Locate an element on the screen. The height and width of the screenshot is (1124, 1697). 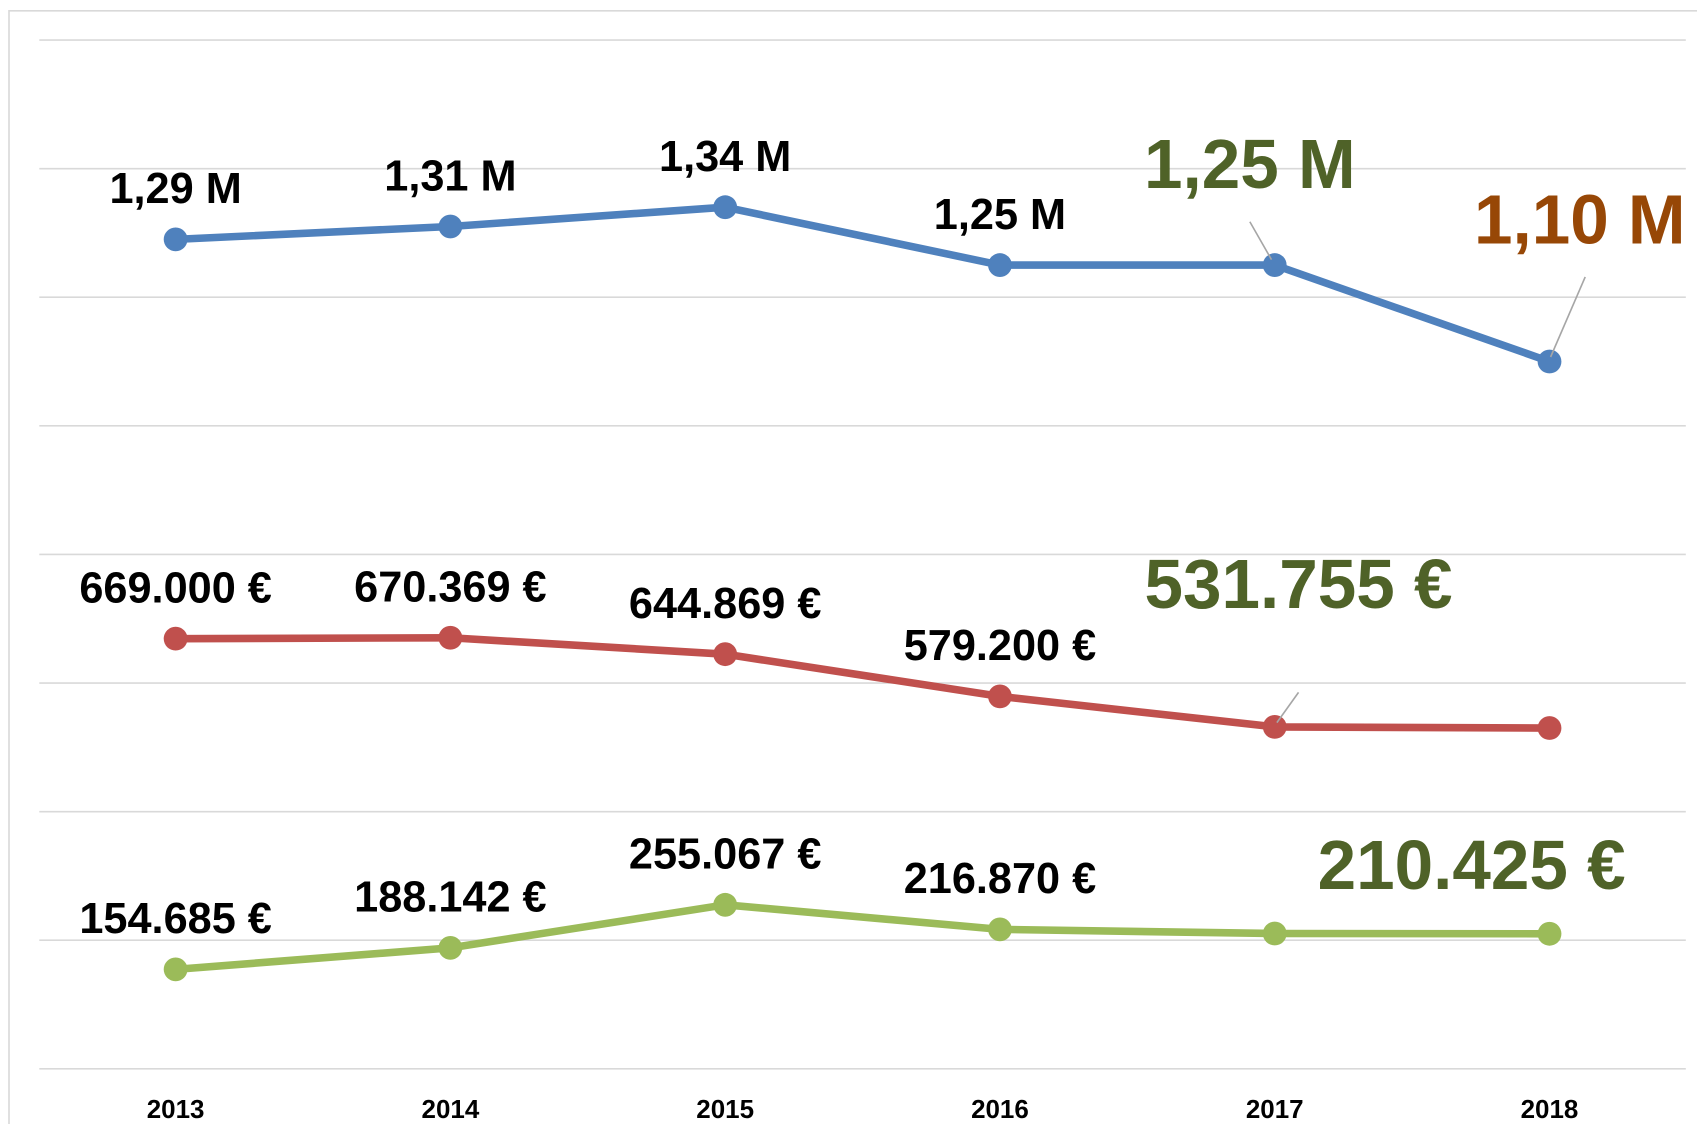
highlight-label: 1,25 M is located at coordinates (1250, 164).